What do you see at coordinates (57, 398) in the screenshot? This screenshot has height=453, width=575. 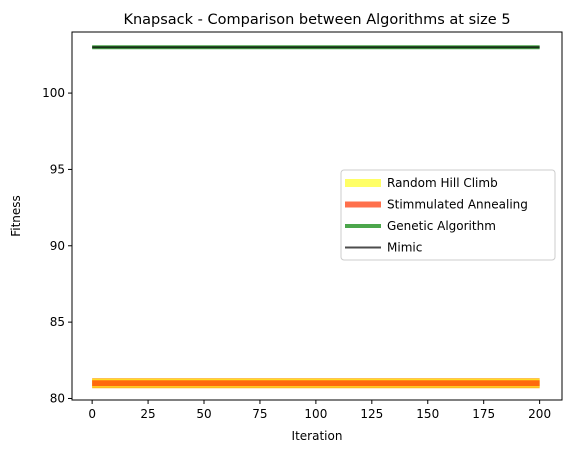 I see `y-tick-label: 80` at bounding box center [57, 398].